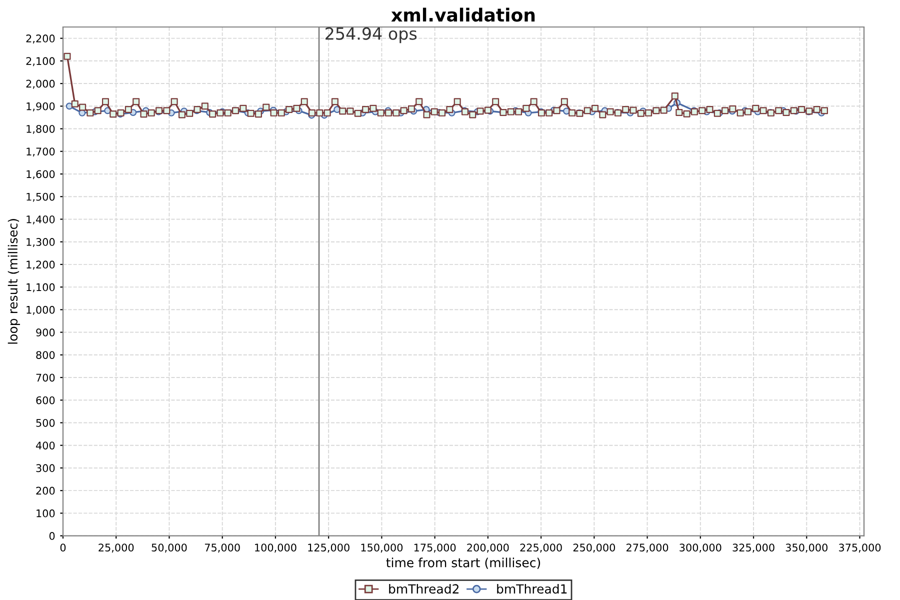 The width and height of the screenshot is (900, 600). What do you see at coordinates (40, 287) in the screenshot?
I see `y-tick-label: 1,100` at bounding box center [40, 287].